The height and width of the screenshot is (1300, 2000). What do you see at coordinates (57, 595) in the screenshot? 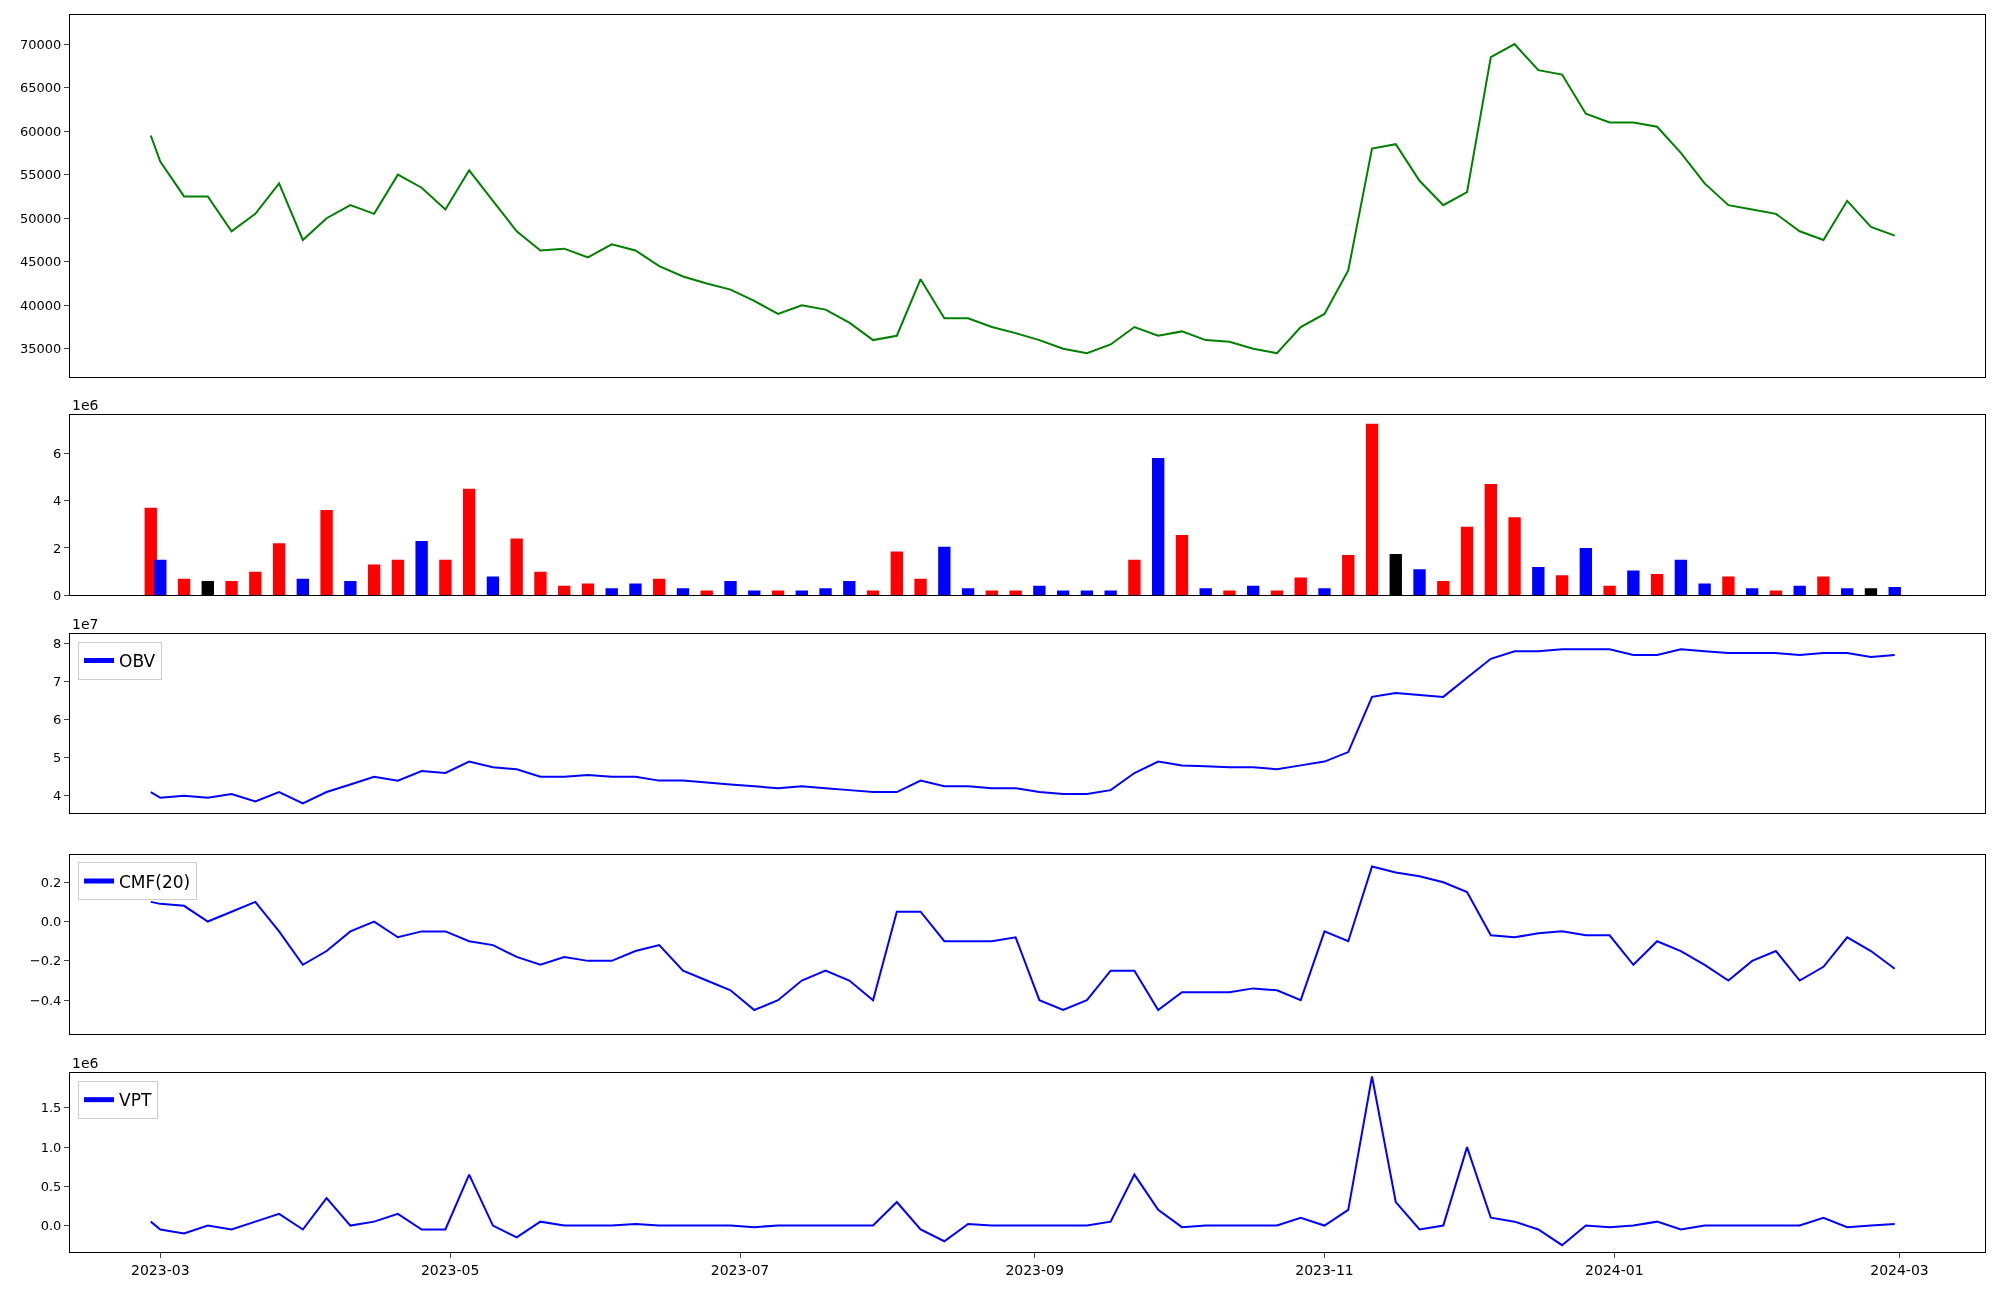
I see `y-tick-label: 0` at bounding box center [57, 595].